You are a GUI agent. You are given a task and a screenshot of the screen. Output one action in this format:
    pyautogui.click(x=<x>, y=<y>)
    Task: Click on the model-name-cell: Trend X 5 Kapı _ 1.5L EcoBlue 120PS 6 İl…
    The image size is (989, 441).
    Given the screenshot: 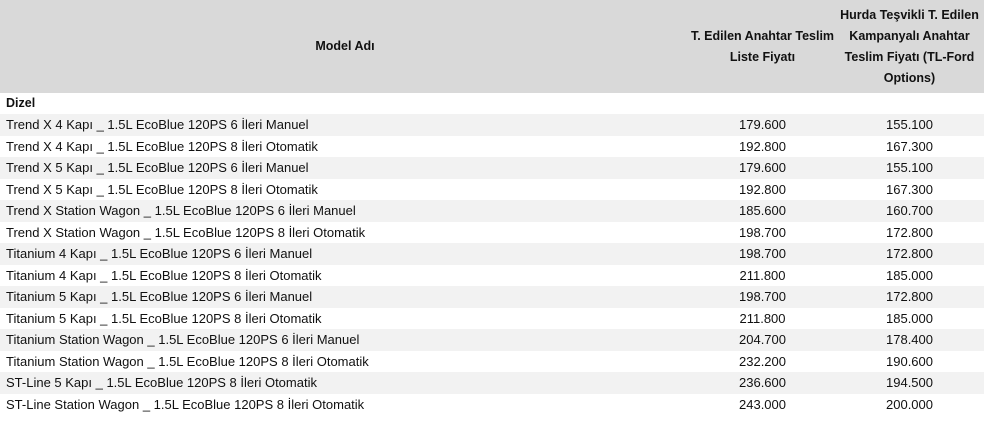 What is the action you would take?
    pyautogui.click(x=345, y=168)
    